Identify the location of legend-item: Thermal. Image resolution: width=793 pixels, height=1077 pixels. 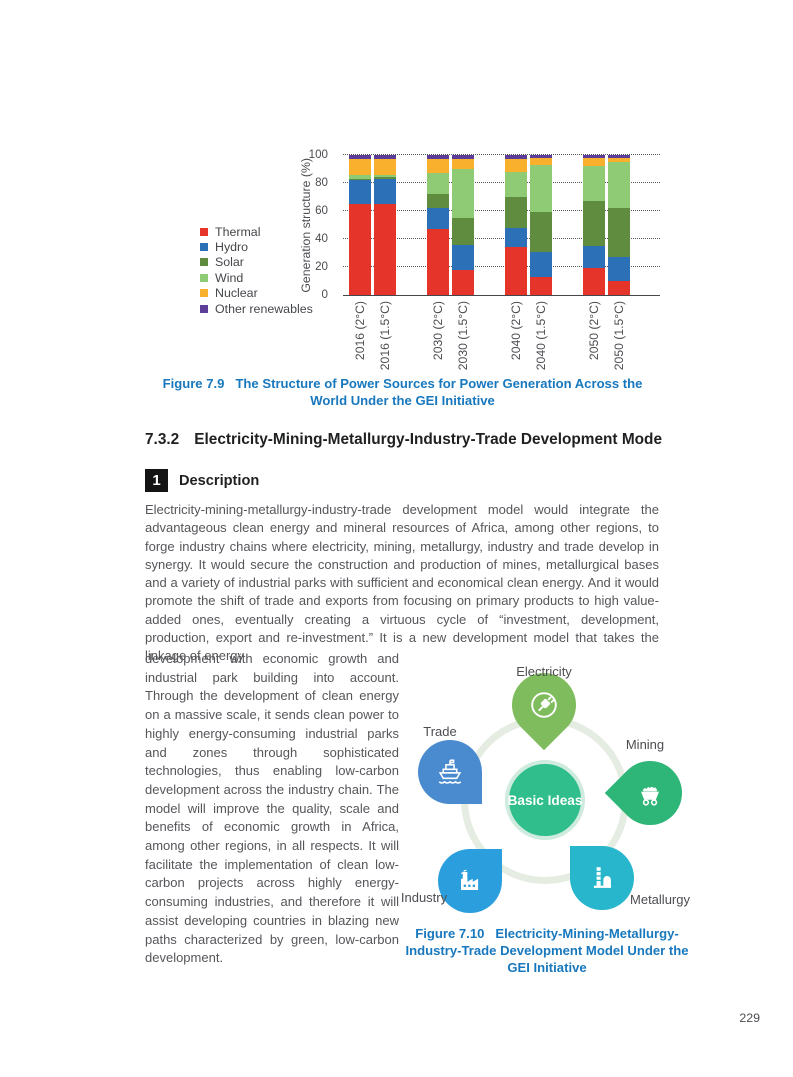
(256, 231).